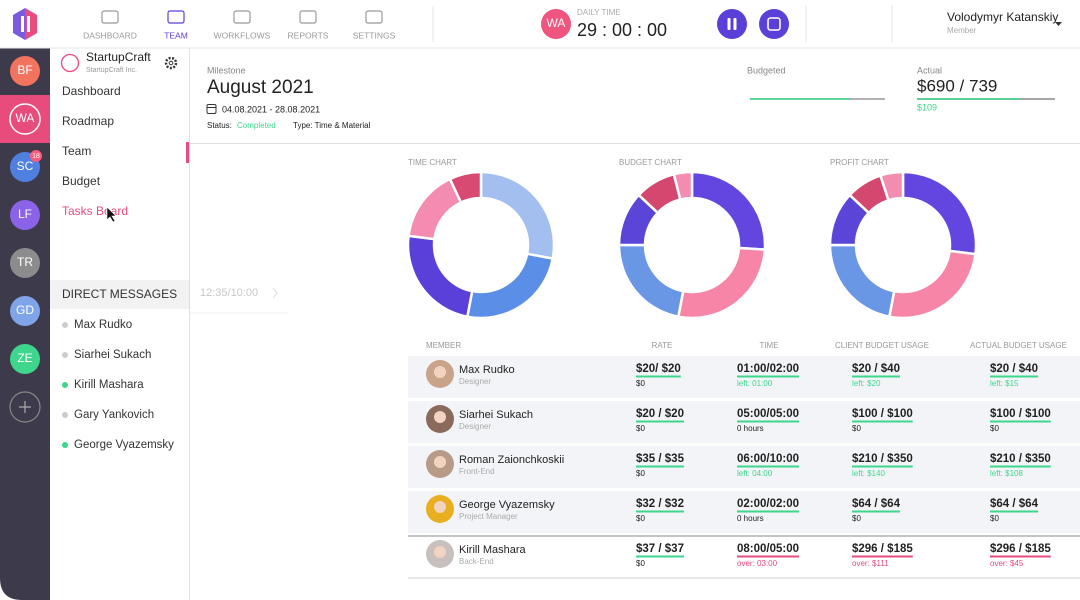  Describe the element at coordinates (374, 35) in the screenshot. I see `nav-item: SETTINGS` at that location.